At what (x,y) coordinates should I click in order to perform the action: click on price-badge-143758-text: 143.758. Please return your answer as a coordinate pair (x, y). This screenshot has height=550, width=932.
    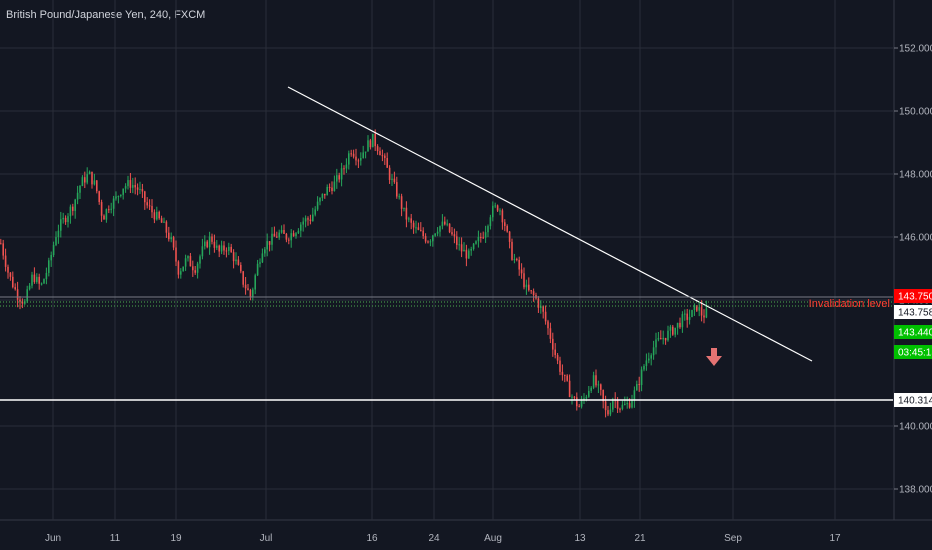
    Looking at the image, I should click on (915, 313).